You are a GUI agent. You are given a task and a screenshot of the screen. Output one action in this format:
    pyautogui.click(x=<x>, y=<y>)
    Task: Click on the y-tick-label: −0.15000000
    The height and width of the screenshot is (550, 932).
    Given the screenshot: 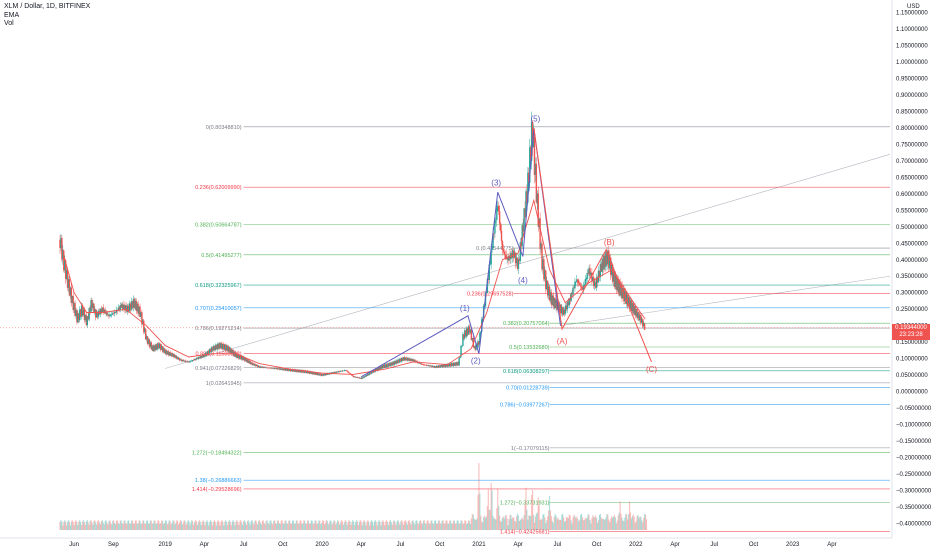 What is the action you would take?
    pyautogui.click(x=914, y=442)
    